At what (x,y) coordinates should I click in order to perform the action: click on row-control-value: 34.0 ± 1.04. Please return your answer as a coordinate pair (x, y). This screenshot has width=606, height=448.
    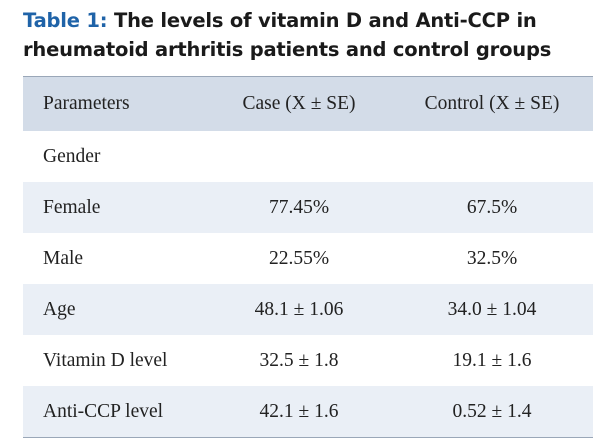
    Looking at the image, I should click on (492, 309).